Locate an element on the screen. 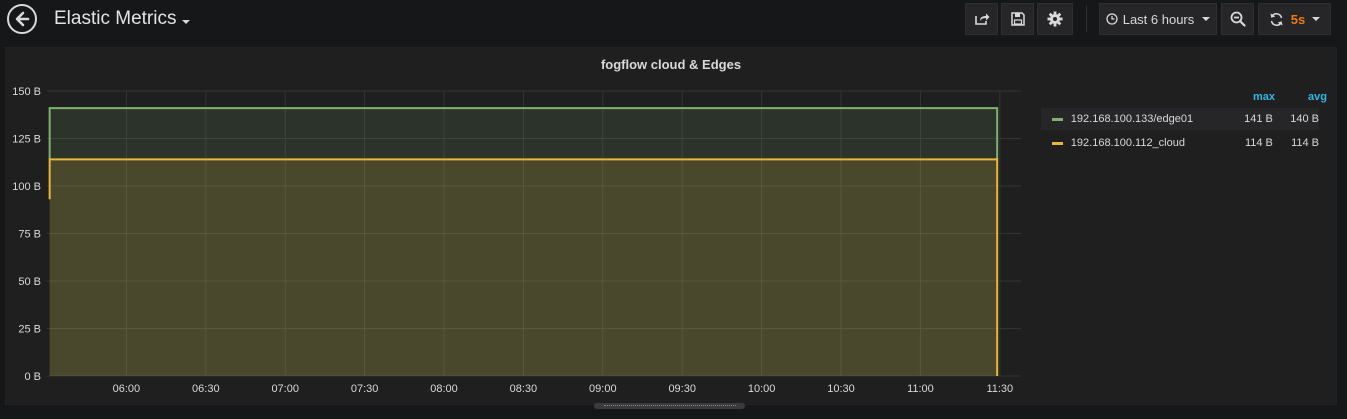  dashboard-title: Elastic Metrics is located at coordinates (115, 18).